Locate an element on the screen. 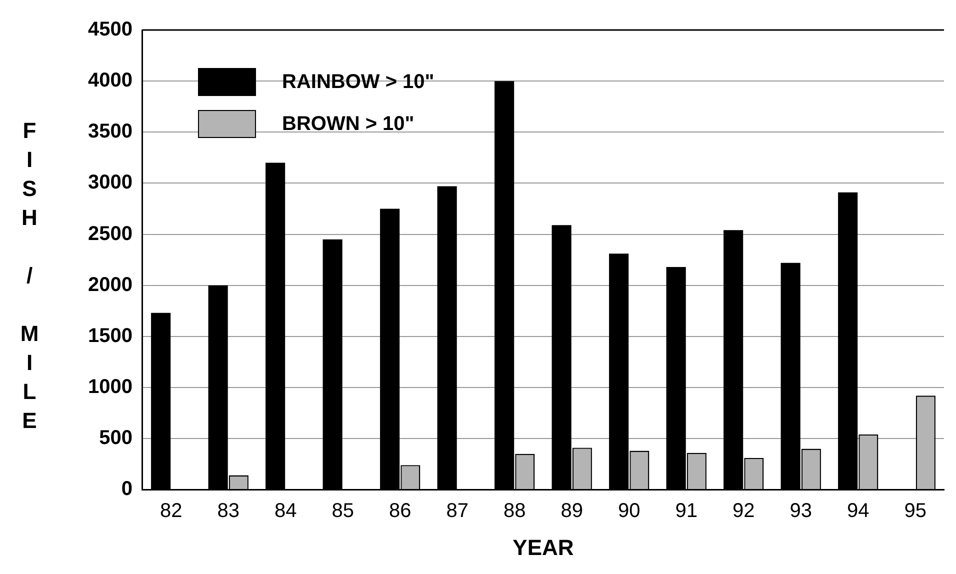 The height and width of the screenshot is (574, 956). x-tick-label: 87 is located at coordinates (457, 511).